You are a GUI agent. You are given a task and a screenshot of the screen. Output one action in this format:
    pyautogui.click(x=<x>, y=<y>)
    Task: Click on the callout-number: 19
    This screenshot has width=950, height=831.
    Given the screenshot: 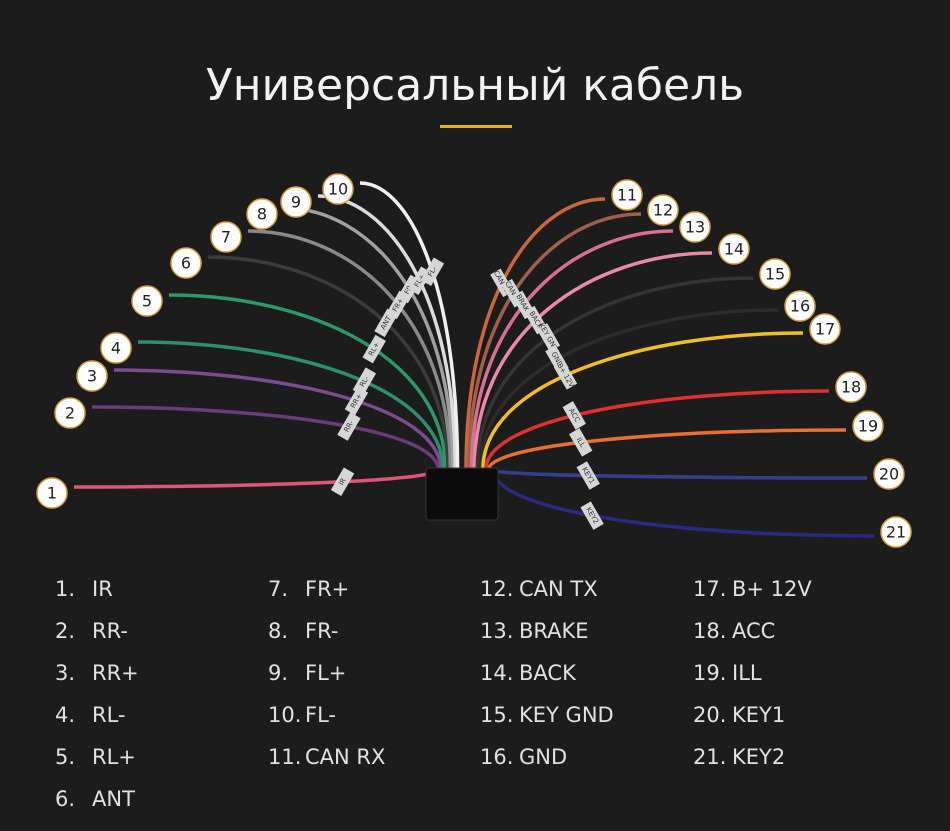 What is the action you would take?
    pyautogui.click(x=868, y=426)
    